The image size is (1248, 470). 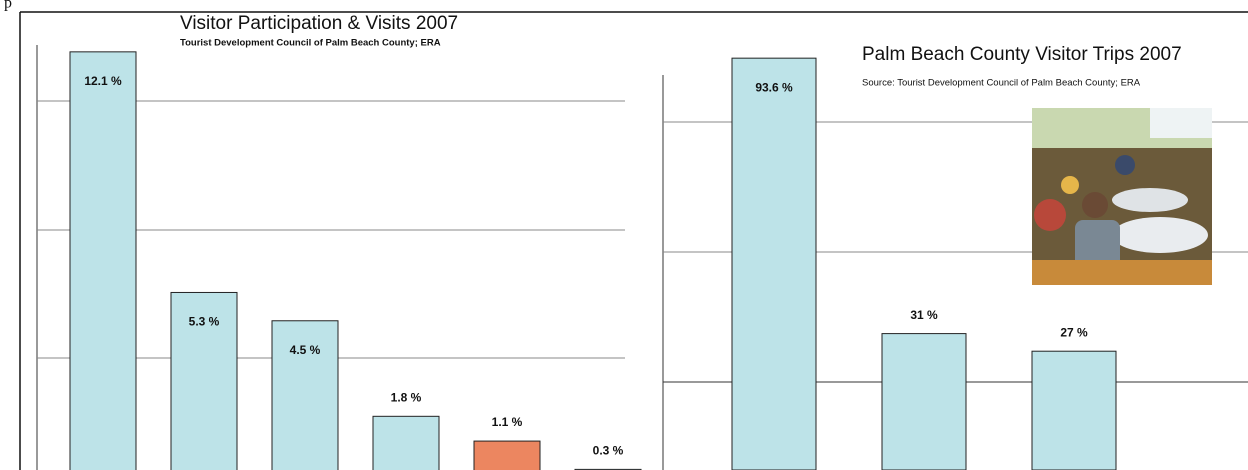 What do you see at coordinates (319, 23) in the screenshot?
I see `chart-title: Visitor Participation & Visits 2007` at bounding box center [319, 23].